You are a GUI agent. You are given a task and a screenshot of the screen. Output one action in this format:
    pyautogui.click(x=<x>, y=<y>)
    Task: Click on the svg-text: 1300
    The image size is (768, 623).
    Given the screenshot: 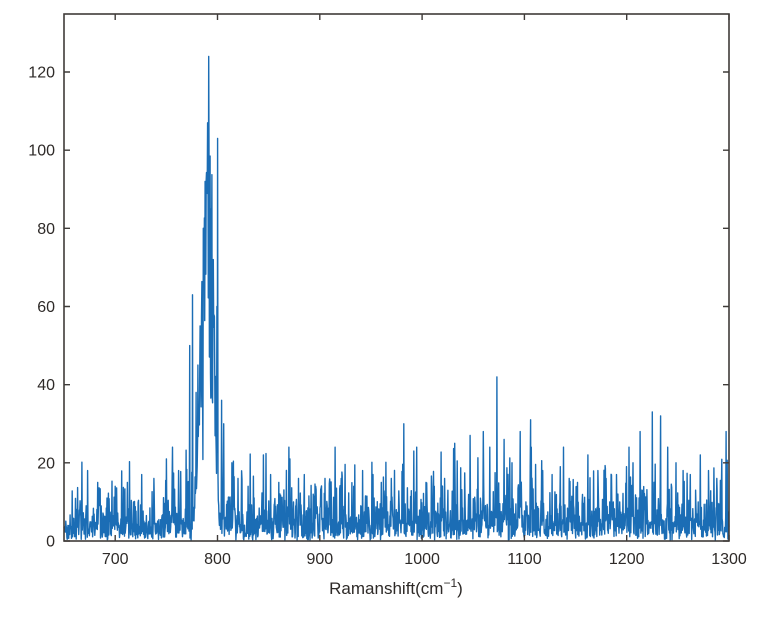 What is the action you would take?
    pyautogui.click(x=729, y=559)
    